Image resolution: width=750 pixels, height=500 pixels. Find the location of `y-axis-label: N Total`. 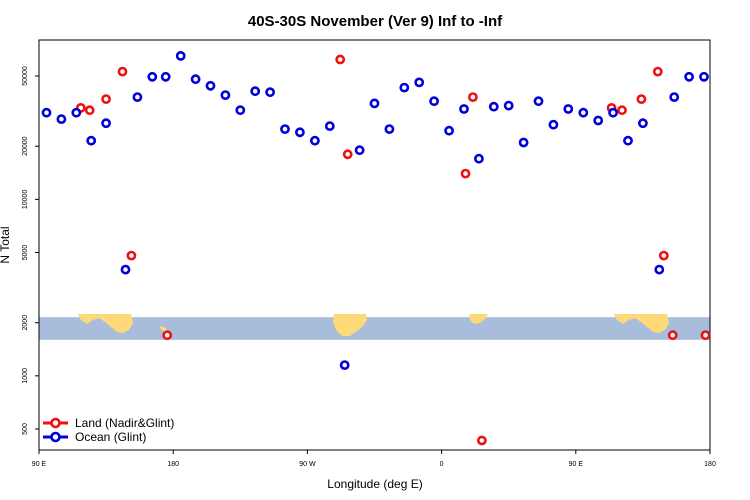

y-axis-label: N Total is located at coordinates (6, 244).